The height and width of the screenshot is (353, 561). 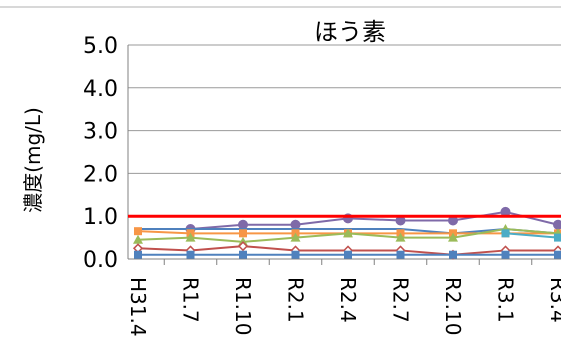 I want to click on y-tick-label: 5.0, so click(x=100, y=46).